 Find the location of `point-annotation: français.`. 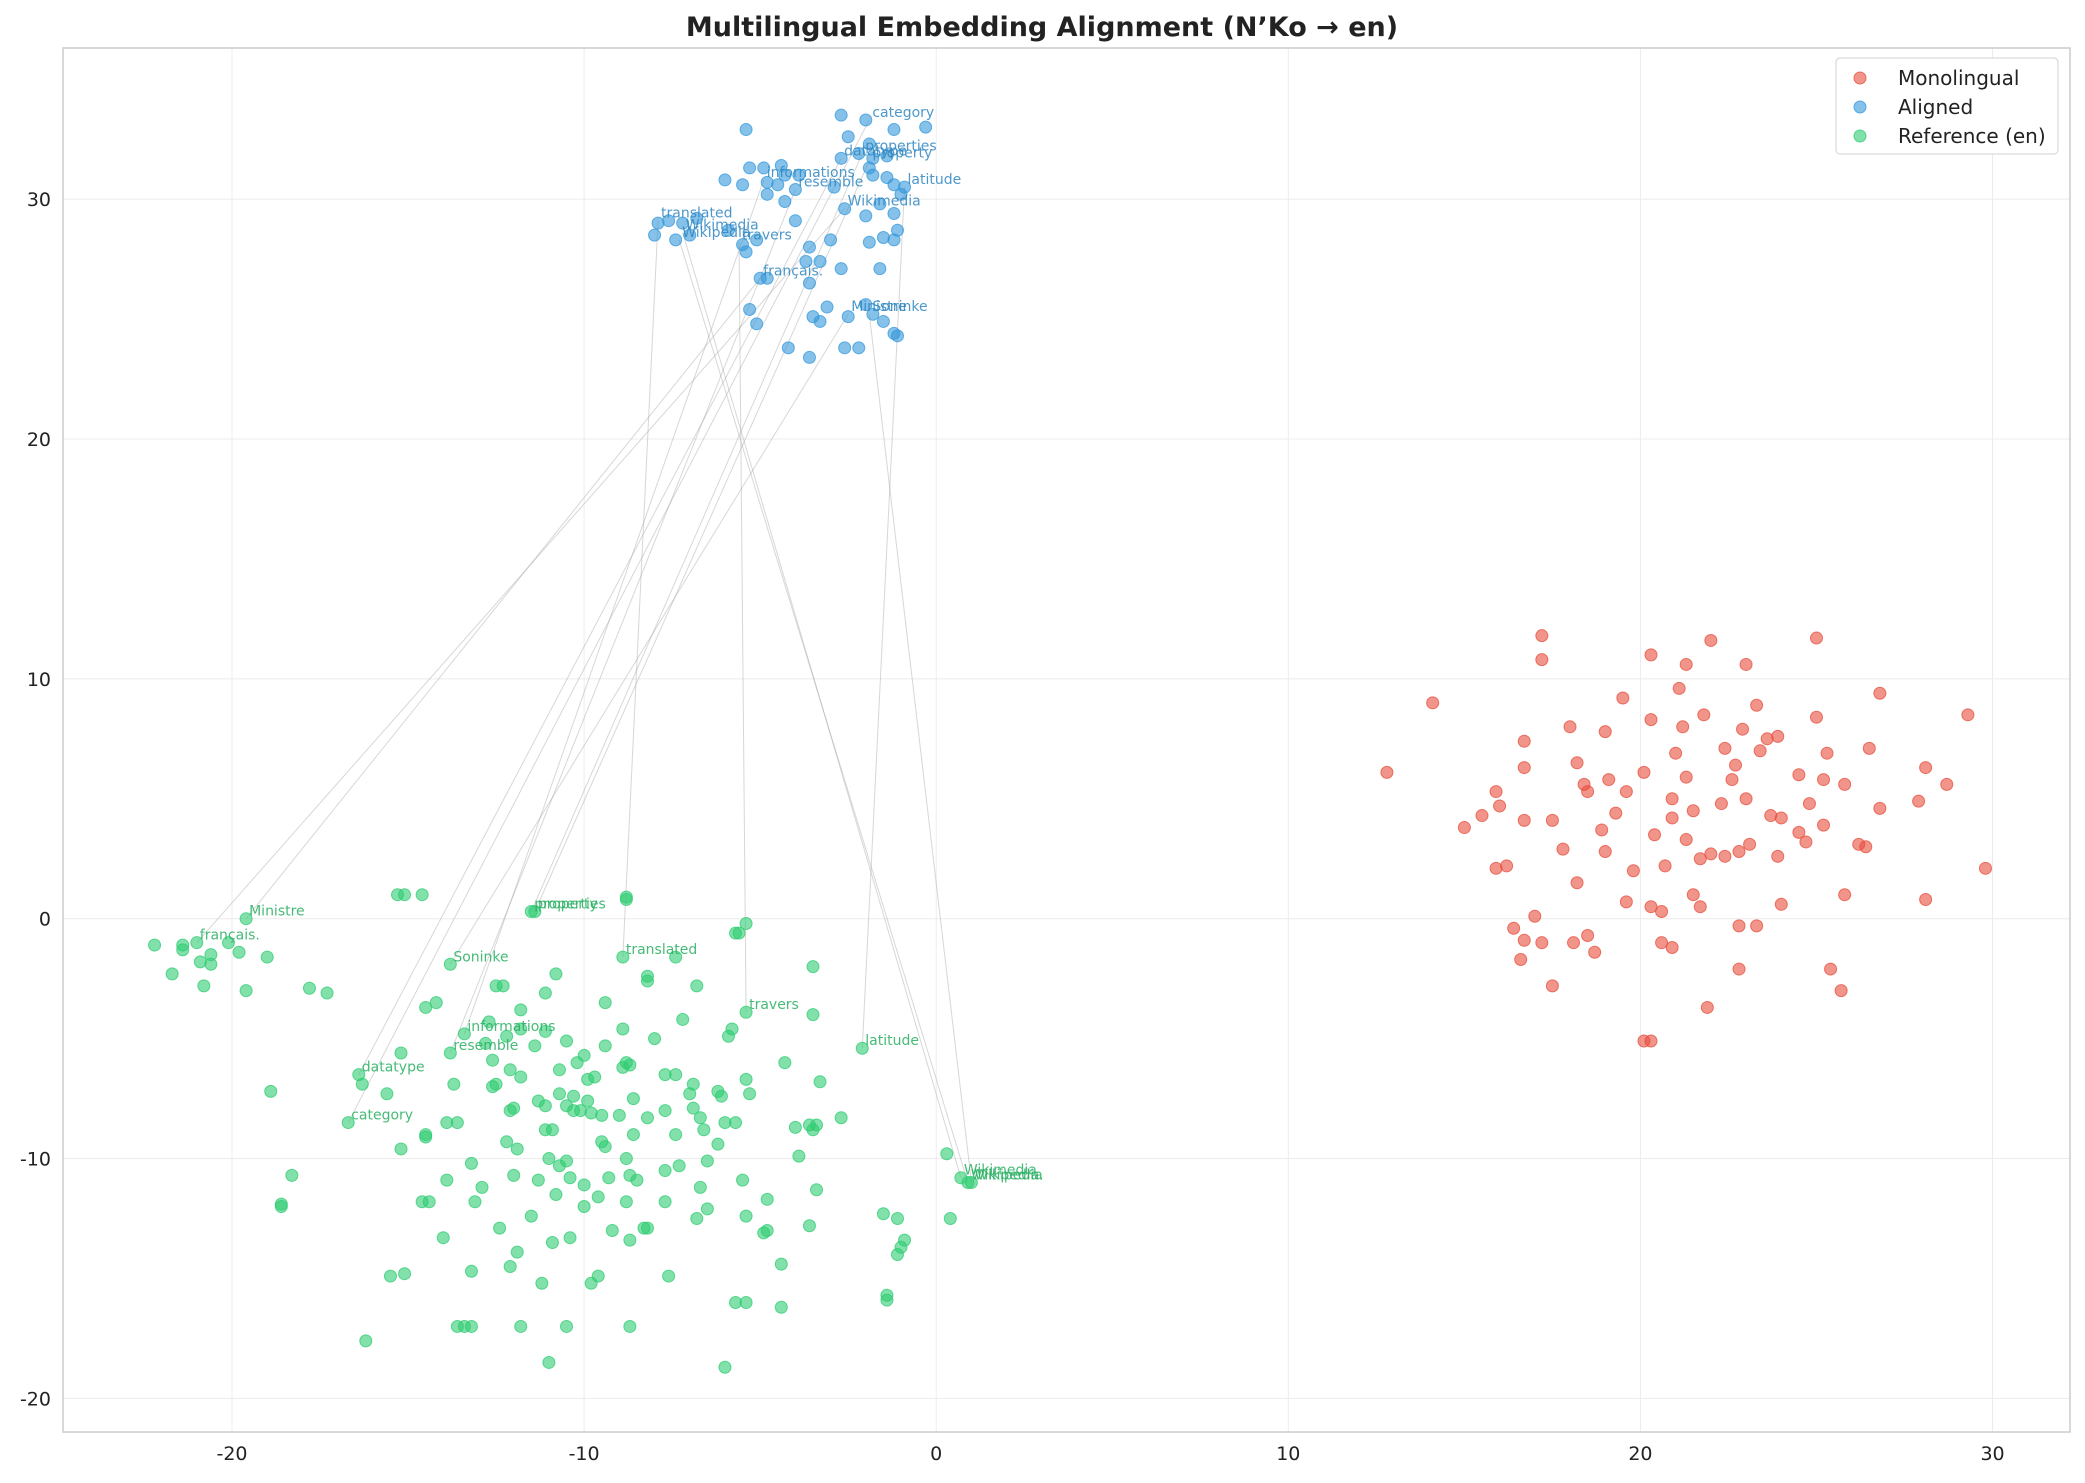

point-annotation: français. is located at coordinates (230, 936).